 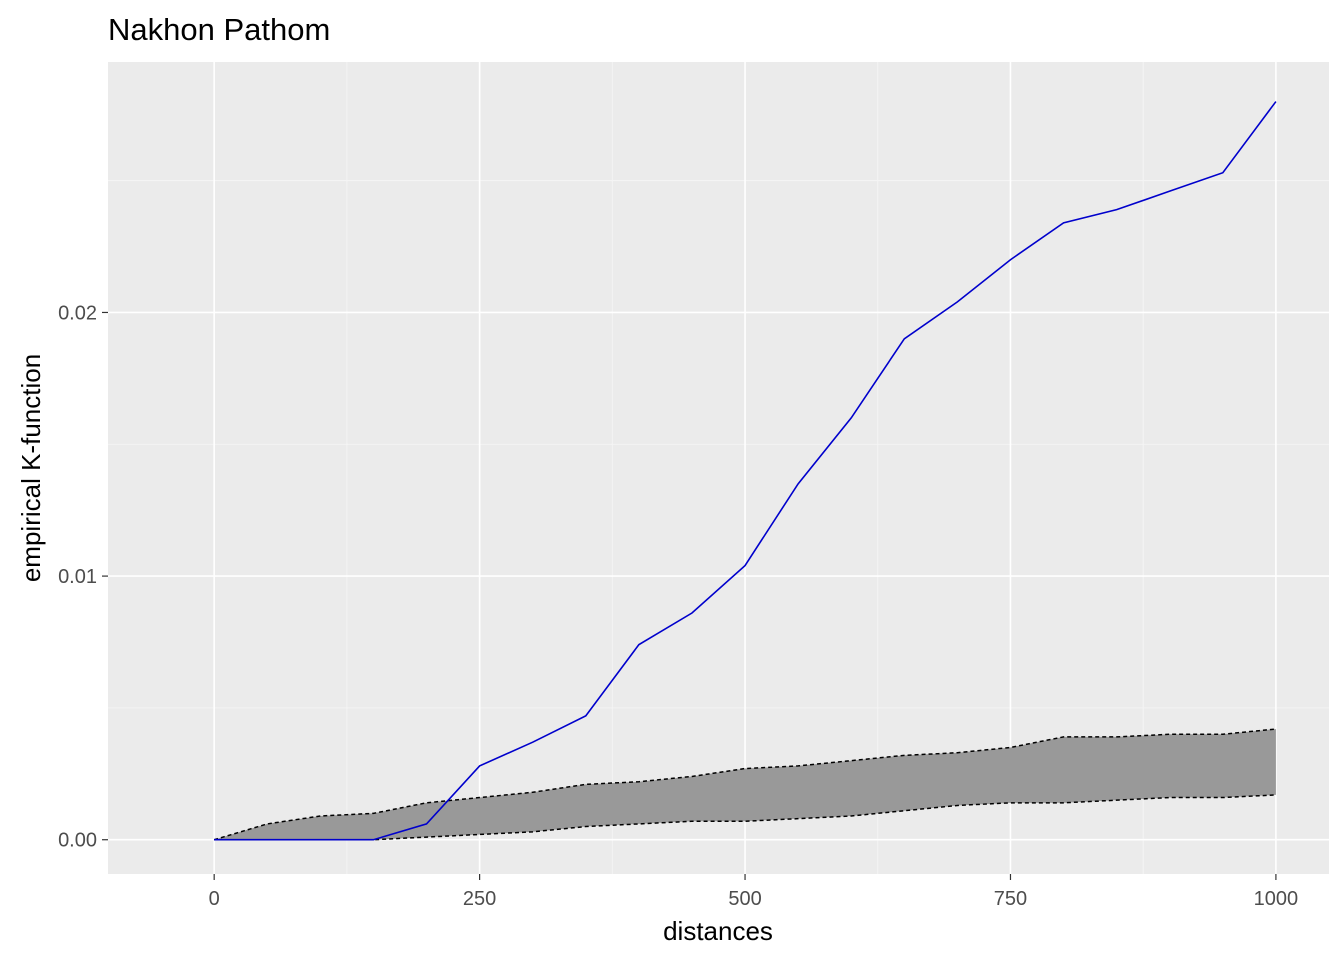 I want to click on y-axis-title: empirical K-function, so click(x=31, y=468).